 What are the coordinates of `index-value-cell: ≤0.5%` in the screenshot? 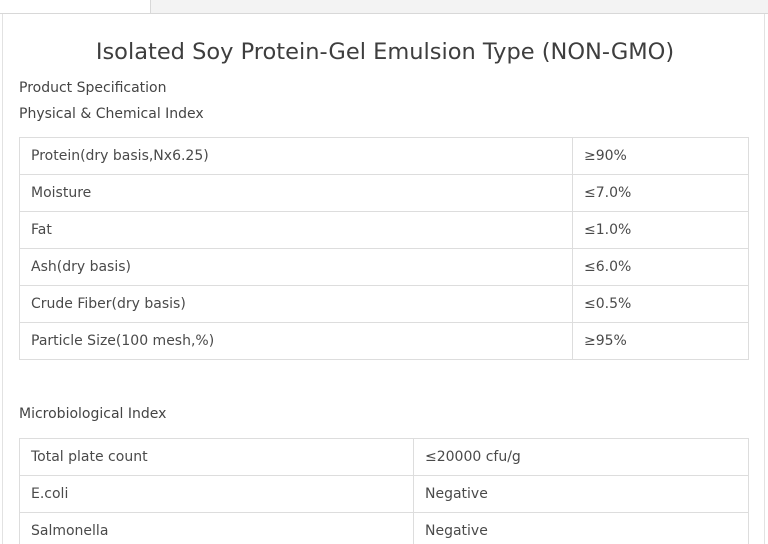 It's located at (660, 304).